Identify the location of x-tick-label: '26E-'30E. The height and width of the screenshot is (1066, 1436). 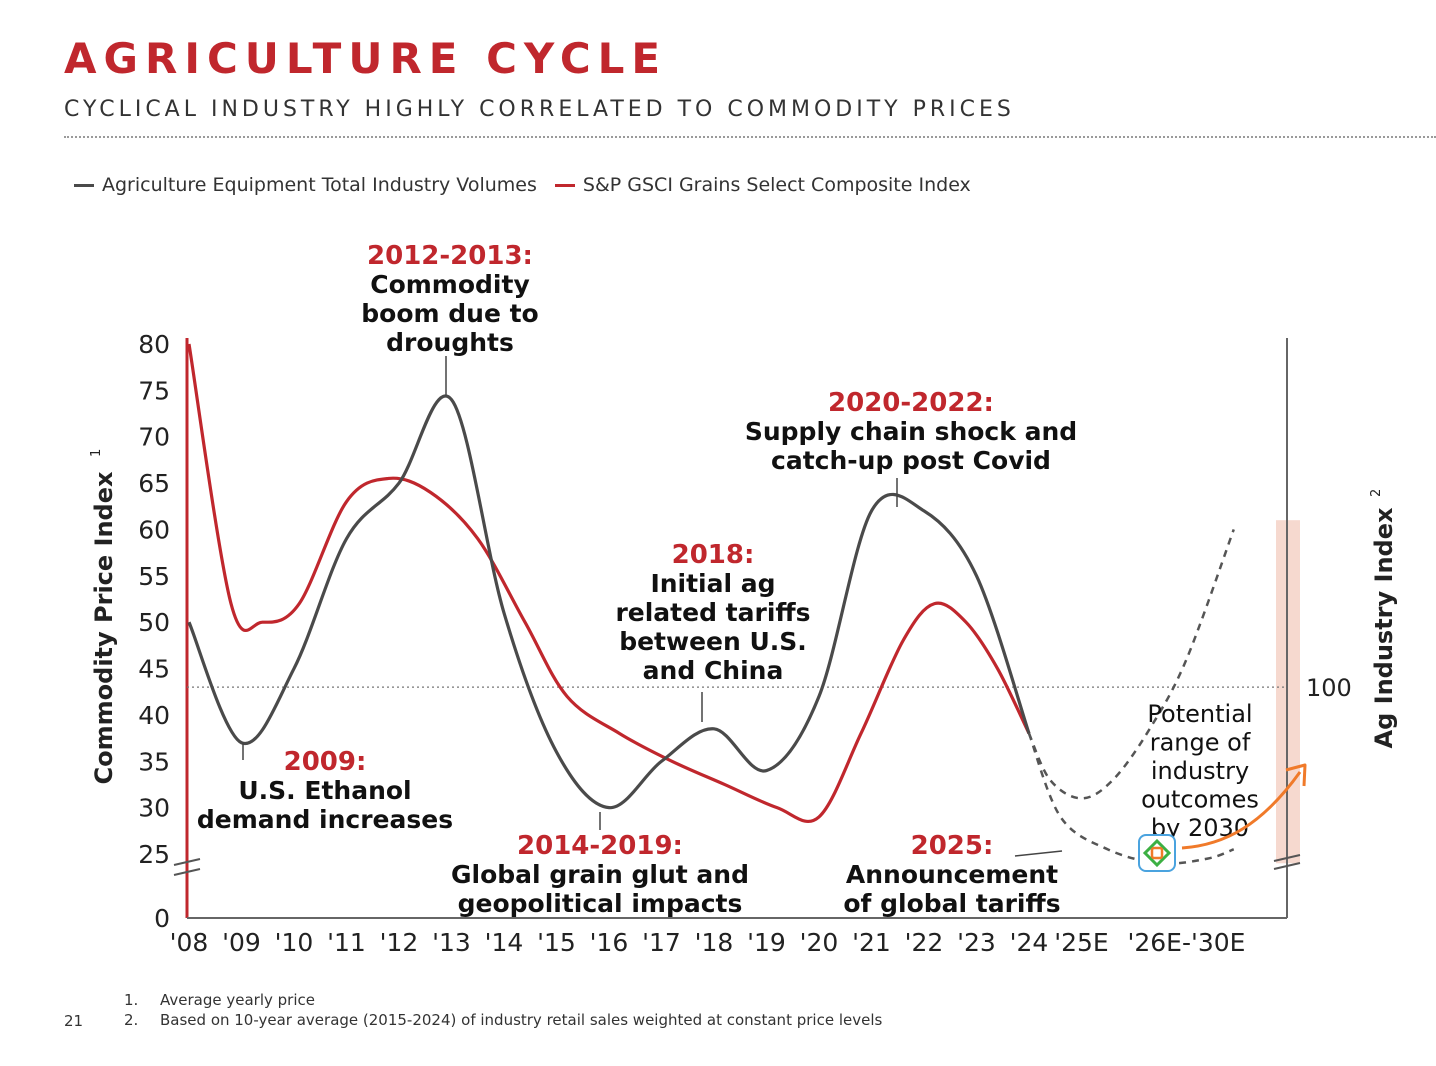
(1187, 942).